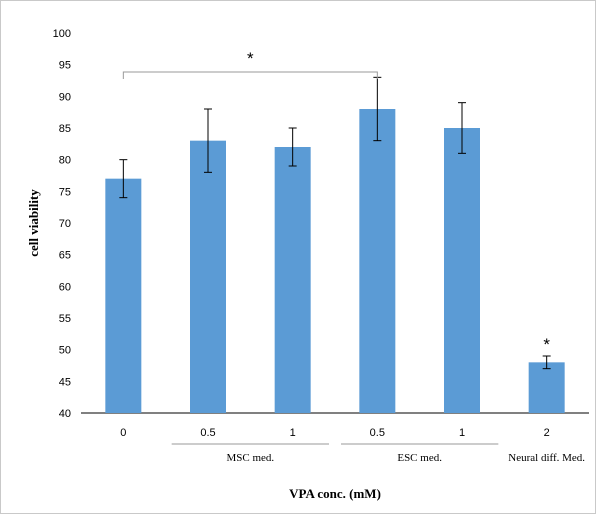 This screenshot has width=596, height=514. I want to click on group-label: MSC med., so click(250, 458).